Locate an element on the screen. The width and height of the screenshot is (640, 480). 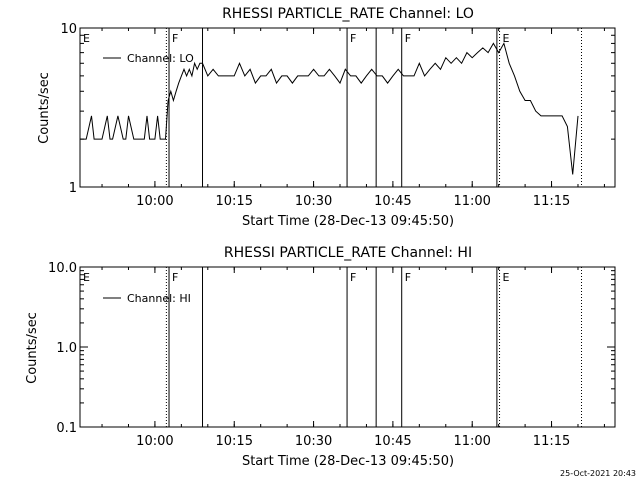
x-axis-label-lo: Start Time (28-Dec-13 09:45:50) is located at coordinates (348, 221).